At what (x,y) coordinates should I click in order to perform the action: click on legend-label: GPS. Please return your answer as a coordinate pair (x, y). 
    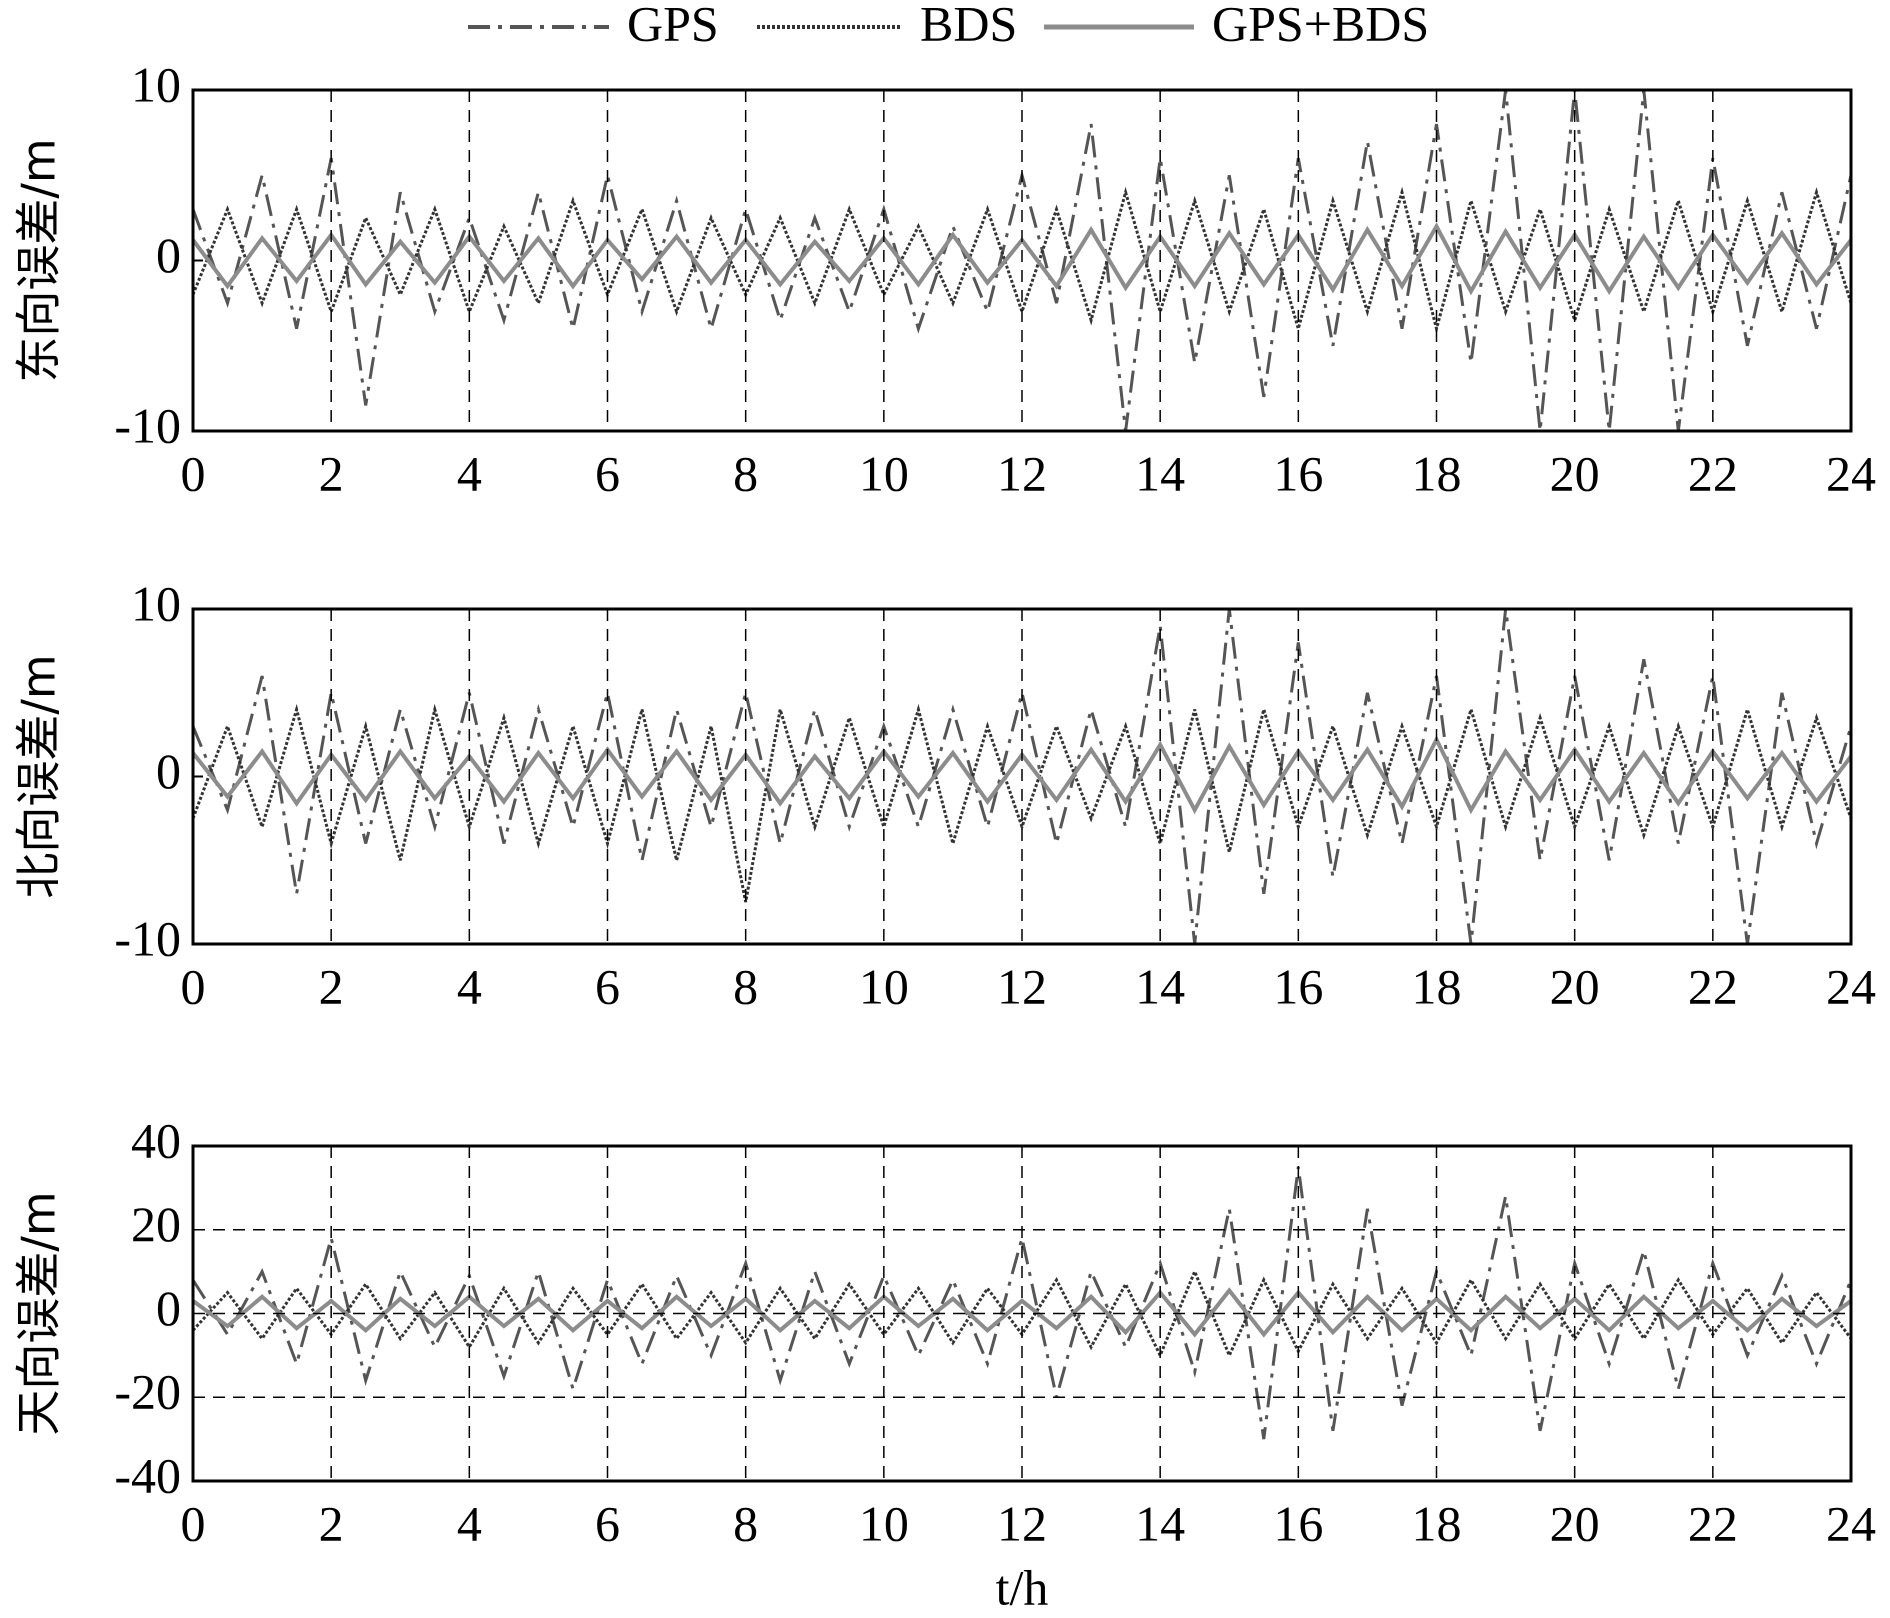
    Looking at the image, I should click on (673, 25).